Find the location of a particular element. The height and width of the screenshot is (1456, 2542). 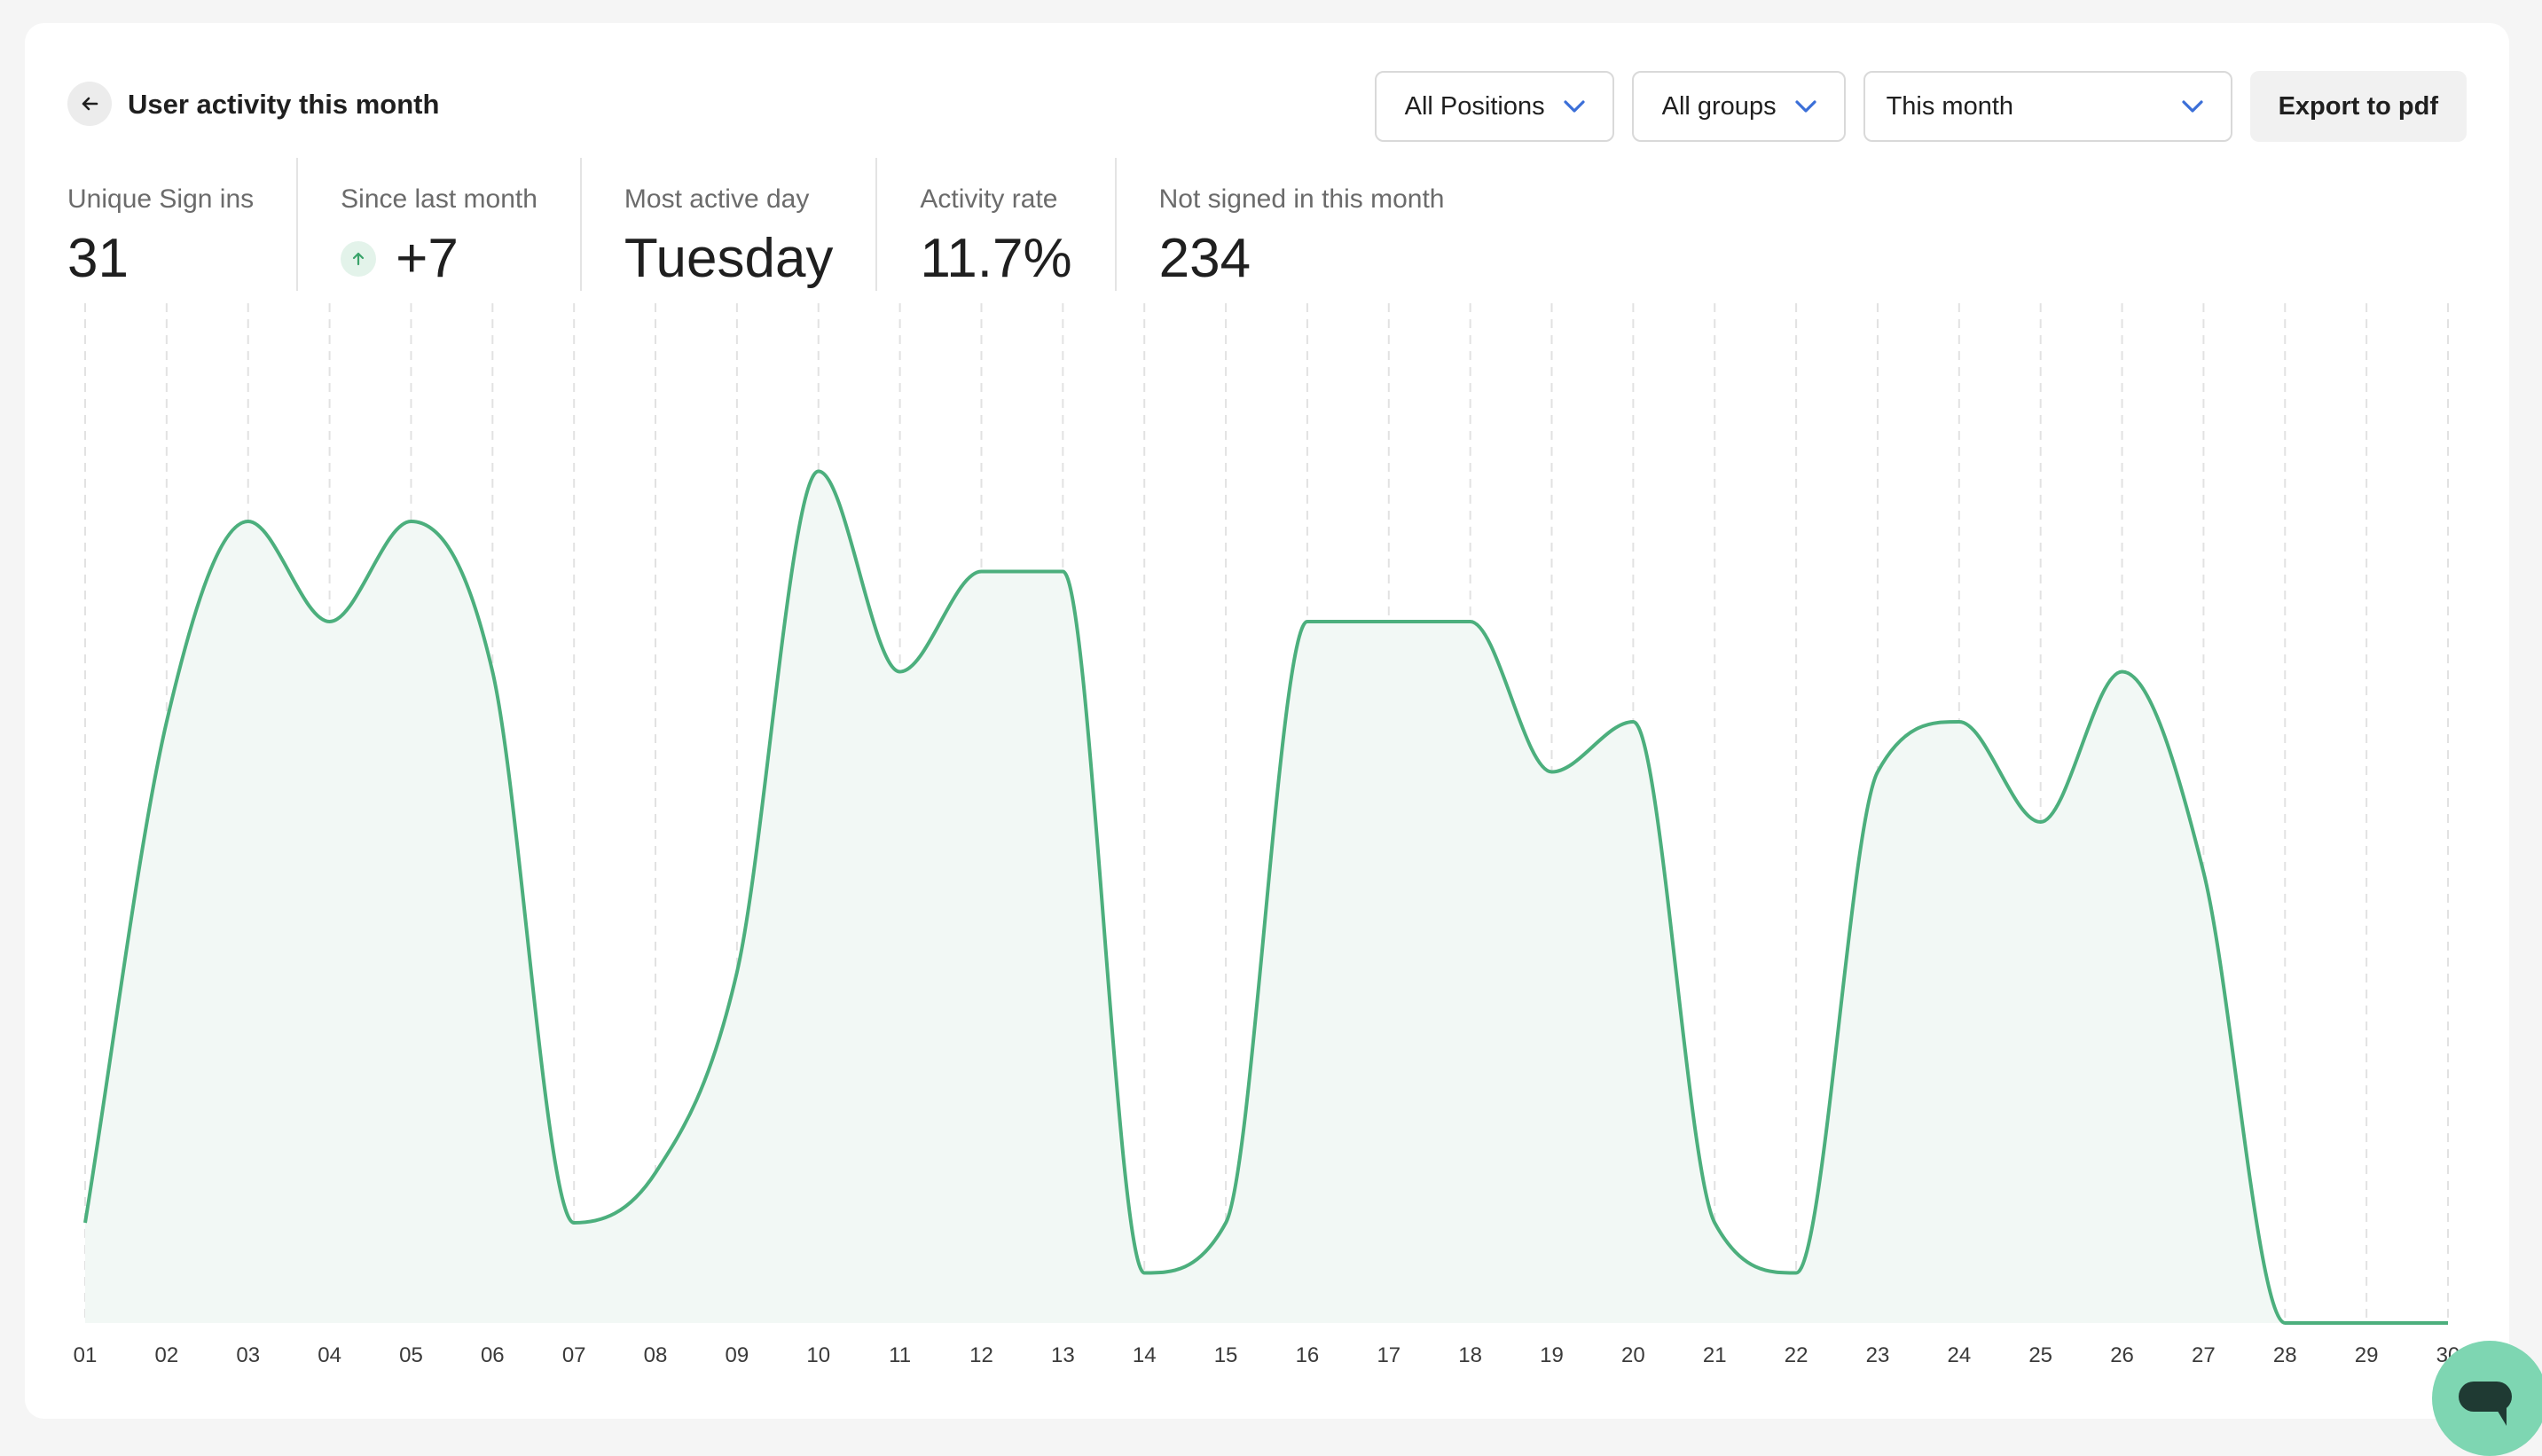

x-tick-label: 10 is located at coordinates (818, 1355).